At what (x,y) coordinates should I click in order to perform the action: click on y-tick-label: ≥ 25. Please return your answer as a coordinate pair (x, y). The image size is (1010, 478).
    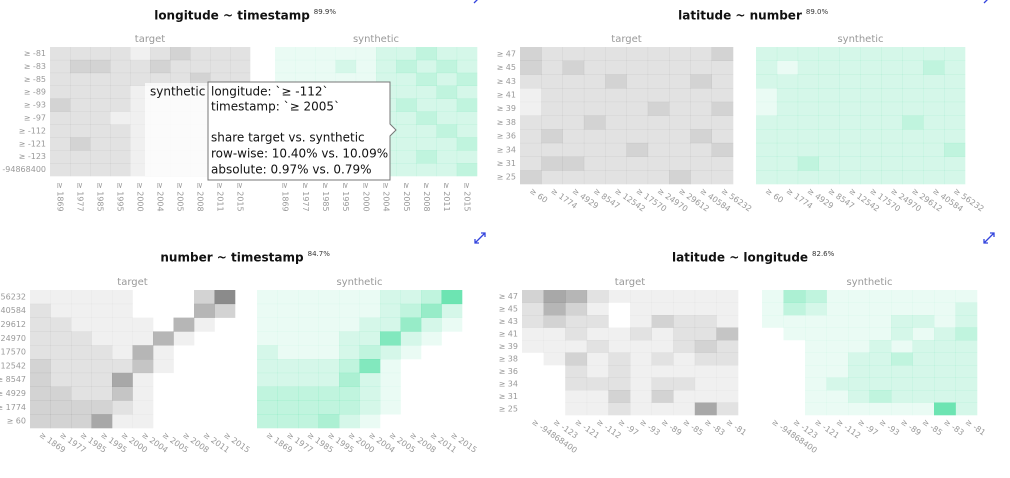
    Looking at the image, I should click on (508, 408).